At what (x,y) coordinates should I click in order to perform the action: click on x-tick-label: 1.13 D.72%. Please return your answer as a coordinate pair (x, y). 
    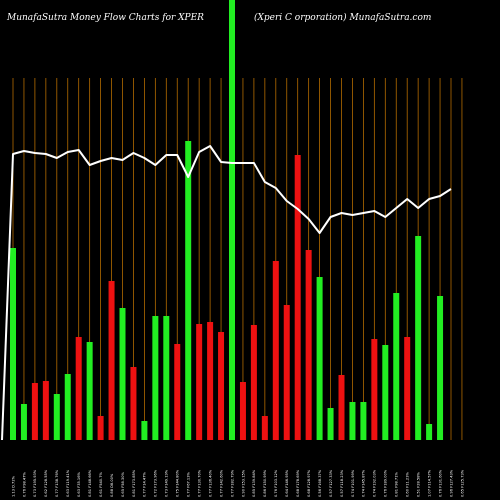
    Looking at the image, I should click on (13, 486).